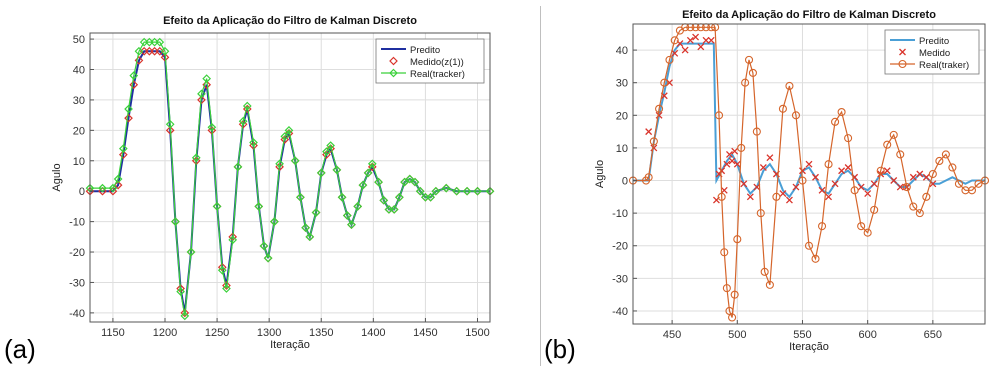  Describe the element at coordinates (944, 65) in the screenshot. I see `legend-entry-b-2: Real(traker)` at that location.